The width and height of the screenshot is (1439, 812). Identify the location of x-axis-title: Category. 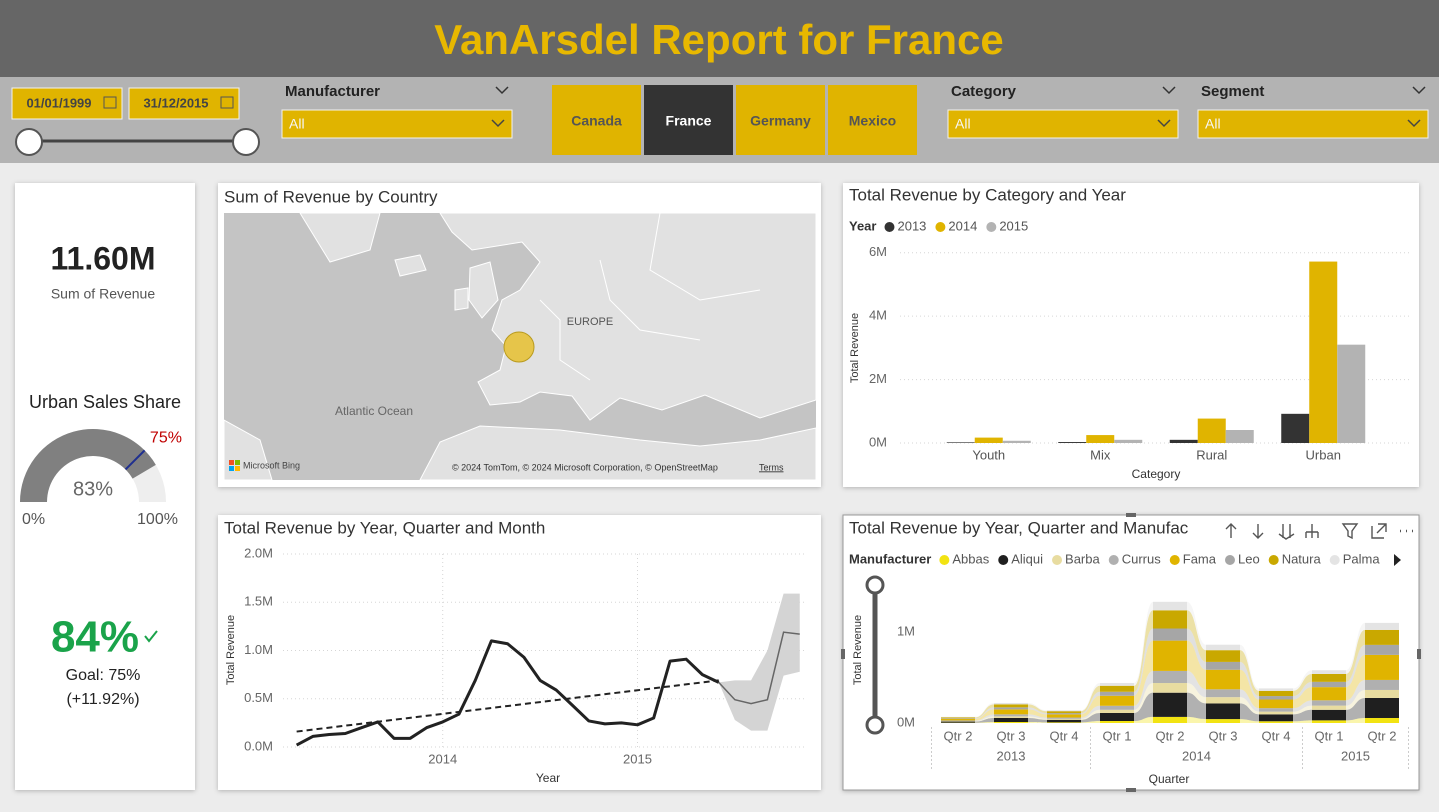
(1156, 474).